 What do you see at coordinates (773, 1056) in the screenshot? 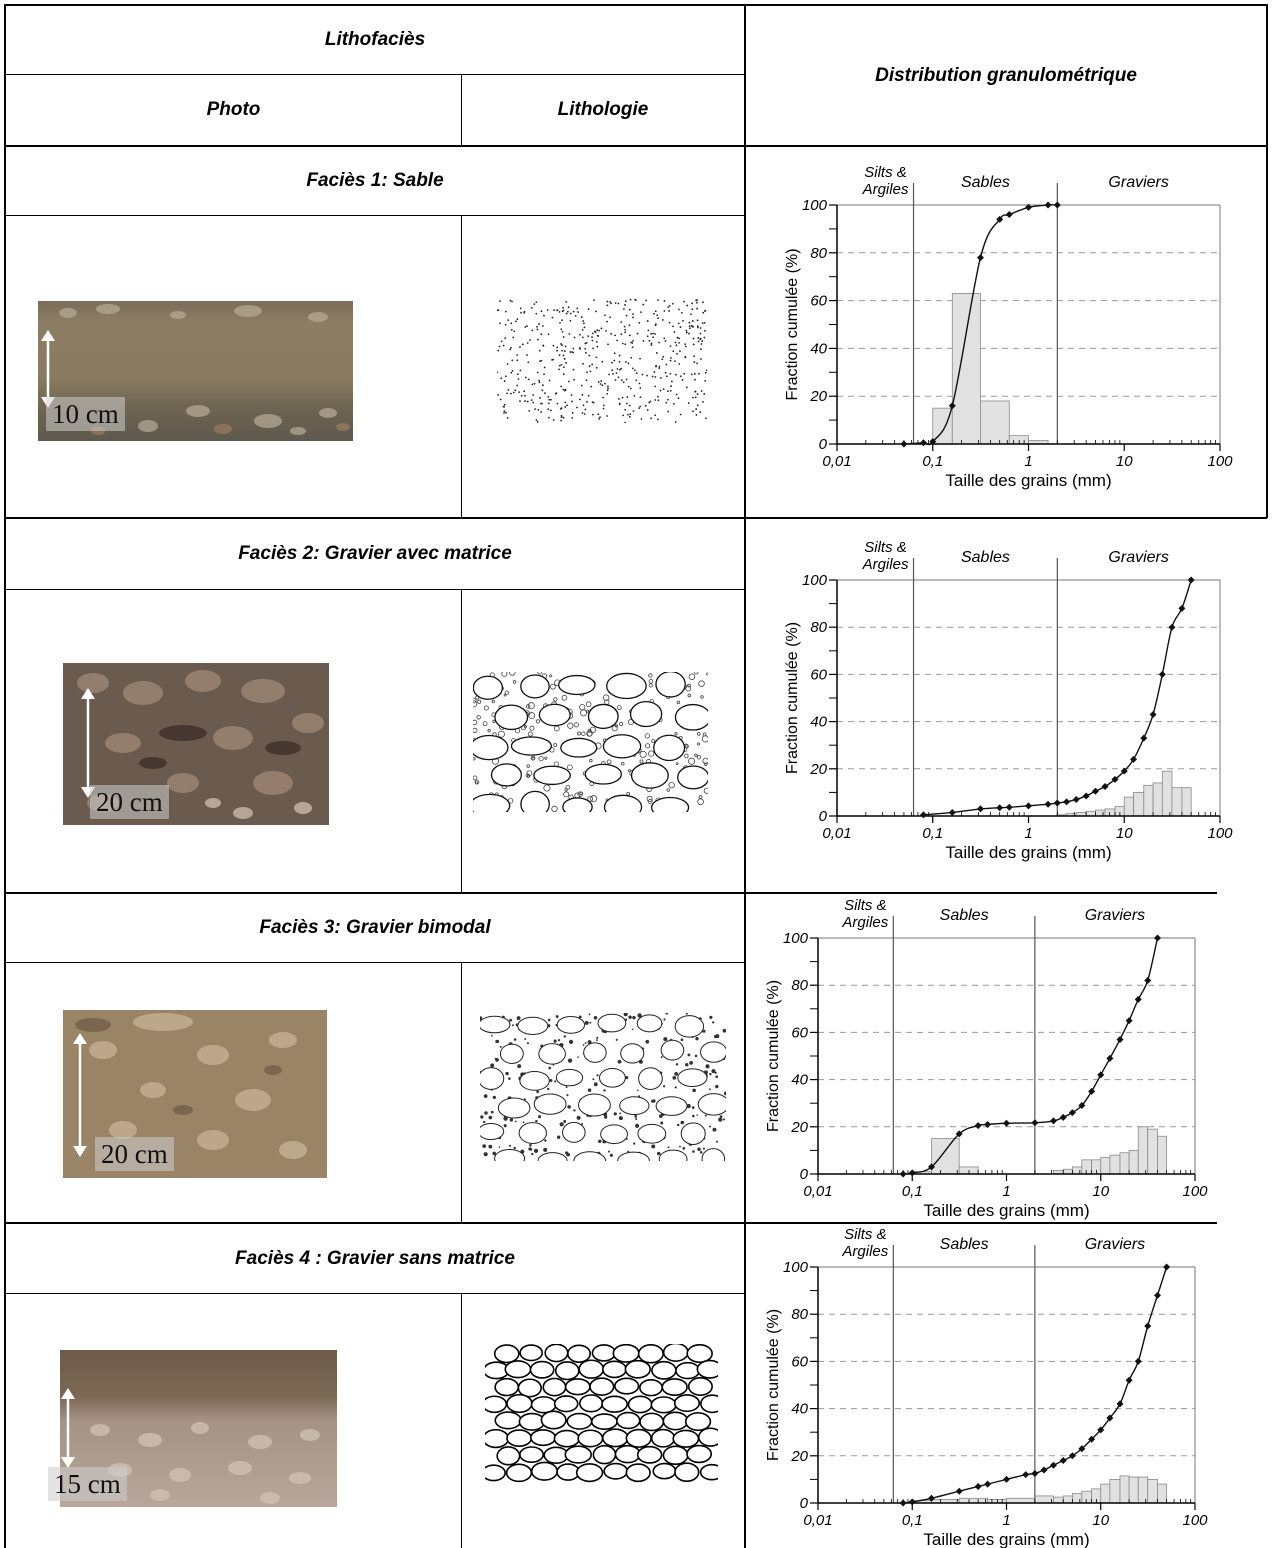
I see `y-axis-title: Fraction cumulée (%)` at bounding box center [773, 1056].